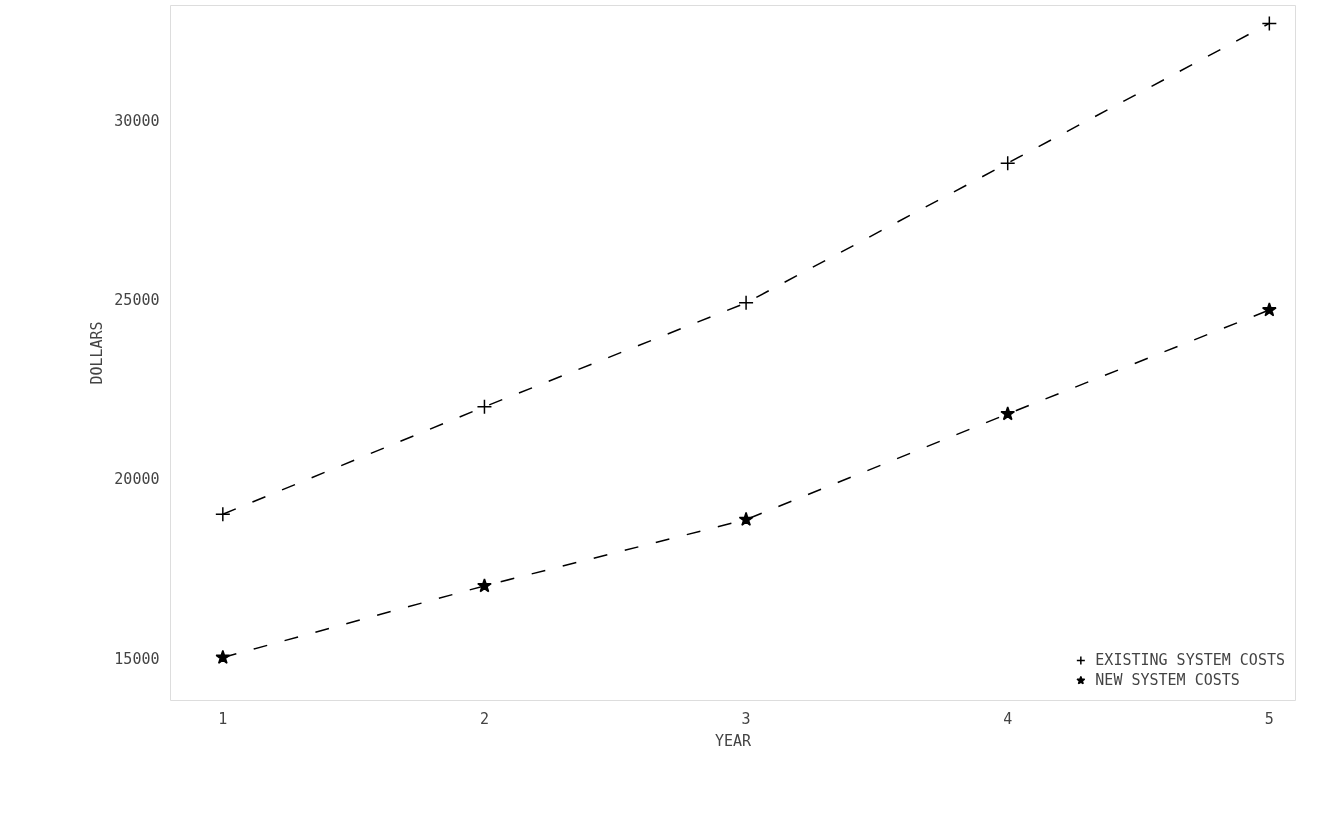 This screenshot has height=835, width=1327. Describe the element at coordinates (1008, 718) in the screenshot. I see `x-tick-label: 4` at that location.